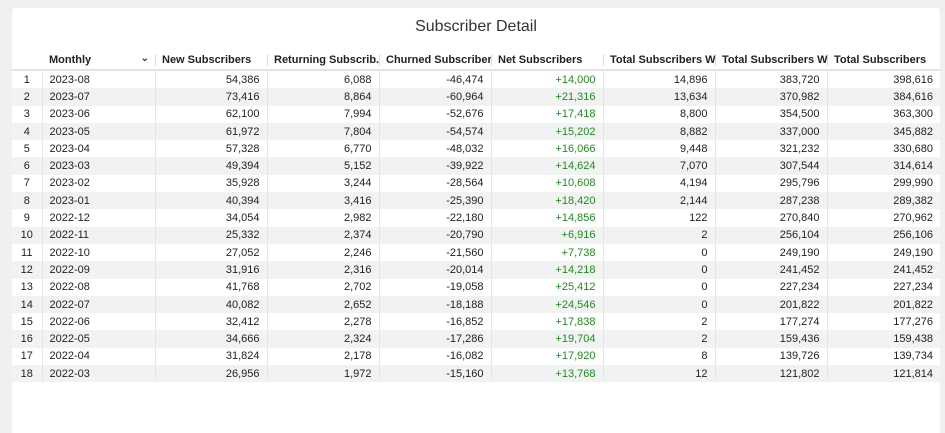  I want to click on cell-churned-subscribers: -20,790, so click(434, 235).